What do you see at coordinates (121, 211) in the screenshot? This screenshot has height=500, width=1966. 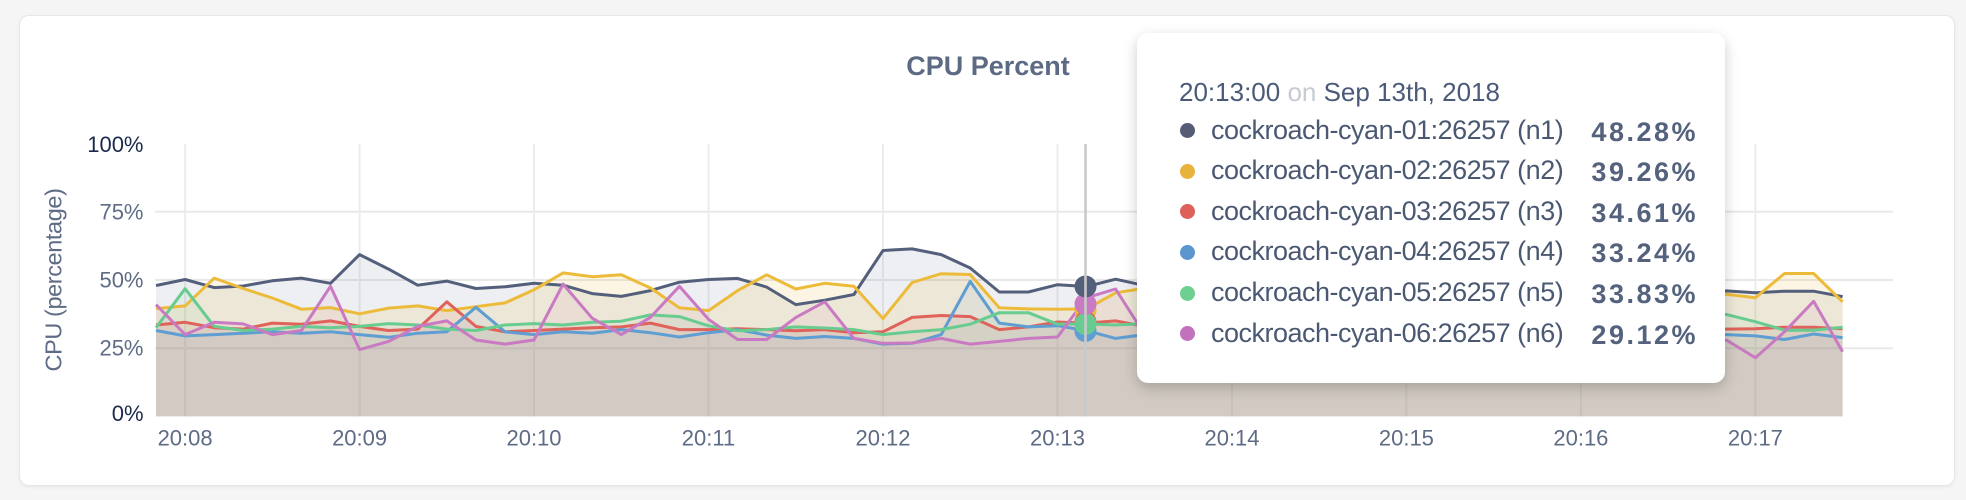 I see `svg-text: 75%` at bounding box center [121, 211].